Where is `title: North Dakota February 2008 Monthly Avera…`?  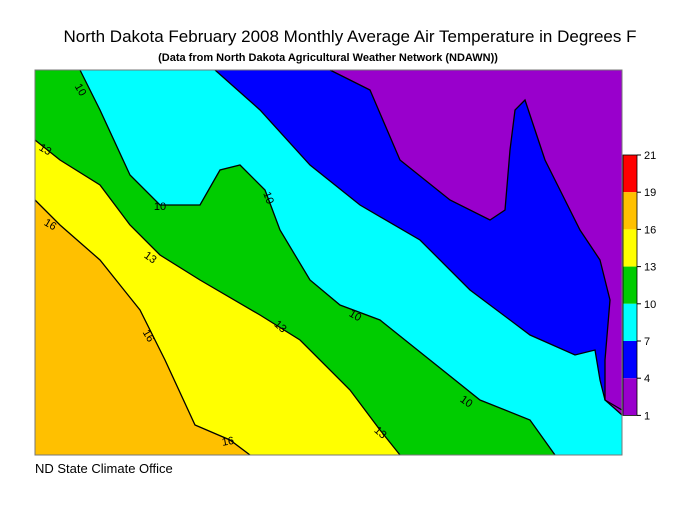 title: North Dakota February 2008 Monthly Avera… is located at coordinates (350, 36).